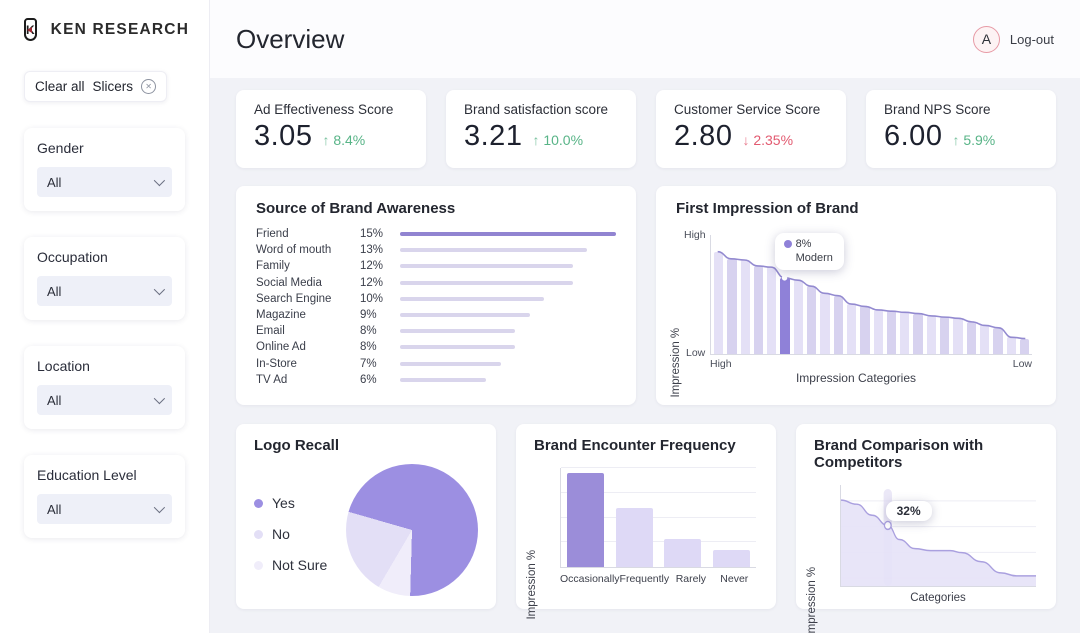  Describe the element at coordinates (159, 507) in the screenshot. I see `chevron-down-icon` at that location.